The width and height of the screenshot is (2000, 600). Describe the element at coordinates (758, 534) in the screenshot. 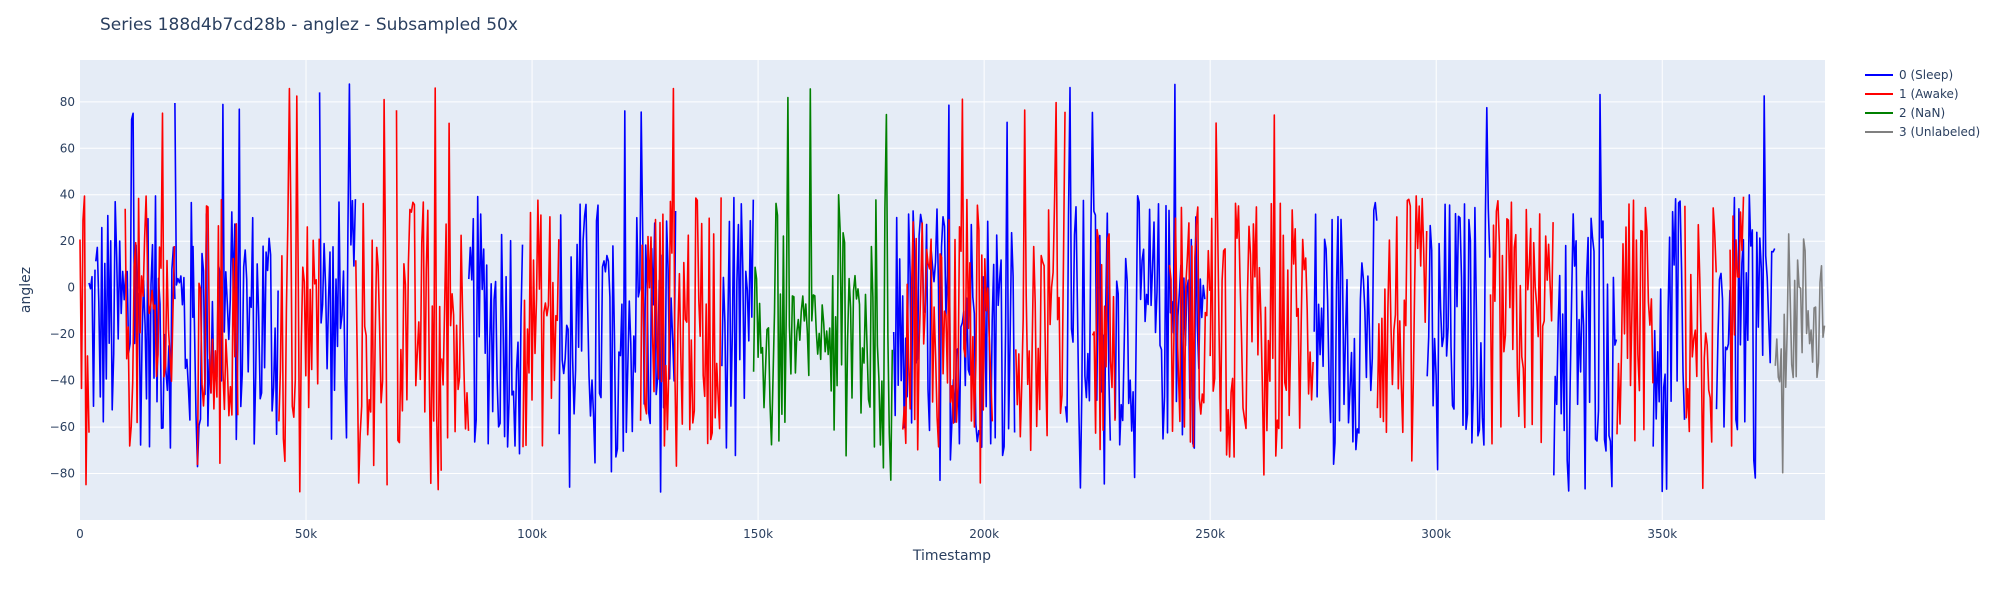

I see `x-tick-label: 150k` at that location.